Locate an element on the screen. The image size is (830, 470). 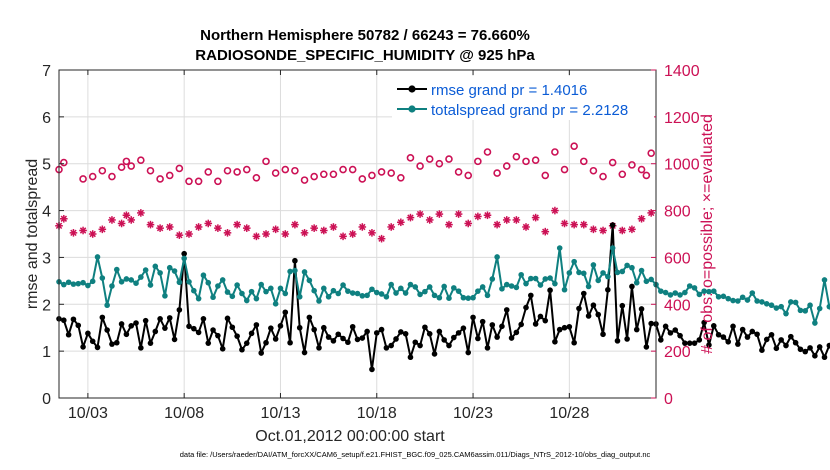
left-y-tick-label: 5 is located at coordinates (46, 165).